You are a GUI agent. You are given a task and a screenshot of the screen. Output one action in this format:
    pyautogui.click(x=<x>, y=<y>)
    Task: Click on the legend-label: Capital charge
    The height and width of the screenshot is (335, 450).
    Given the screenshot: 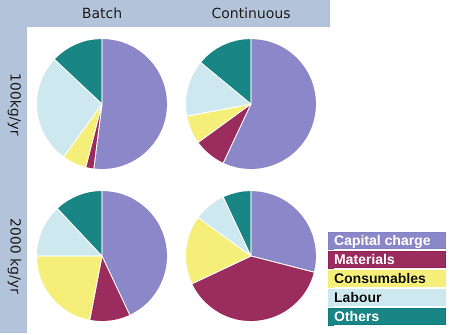 What is the action you would take?
    pyautogui.click(x=382, y=240)
    